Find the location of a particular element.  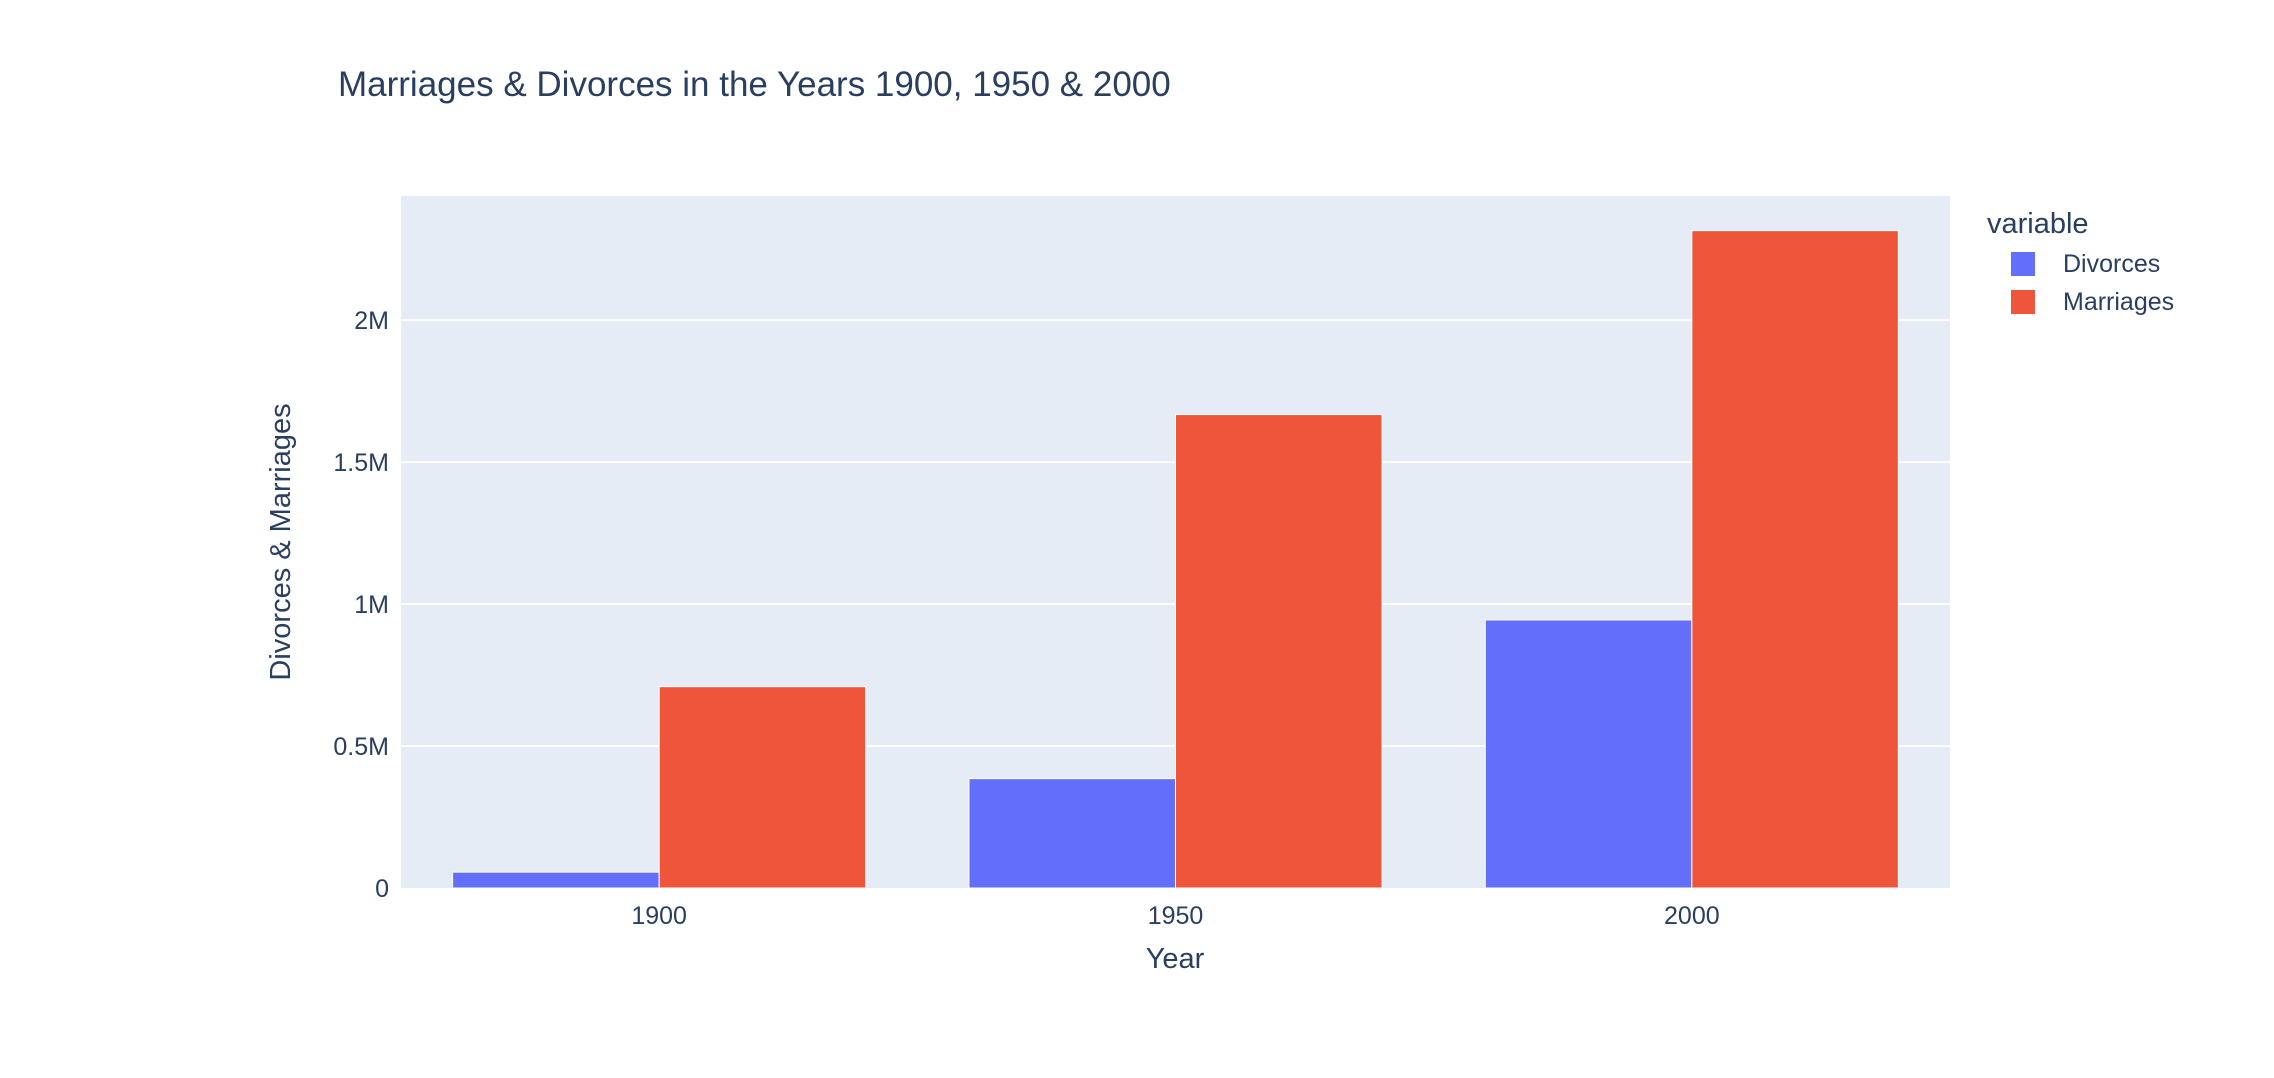

legend: variable Divorces Marriages is located at coordinates (2080, 262).